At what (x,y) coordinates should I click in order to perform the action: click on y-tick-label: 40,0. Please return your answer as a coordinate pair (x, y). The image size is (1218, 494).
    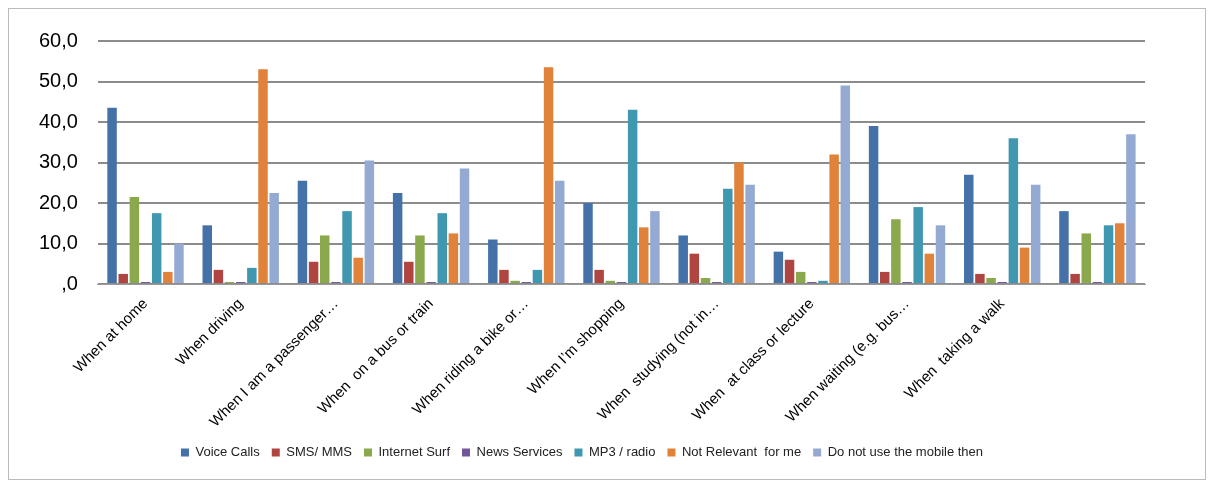
    Looking at the image, I should click on (58, 120).